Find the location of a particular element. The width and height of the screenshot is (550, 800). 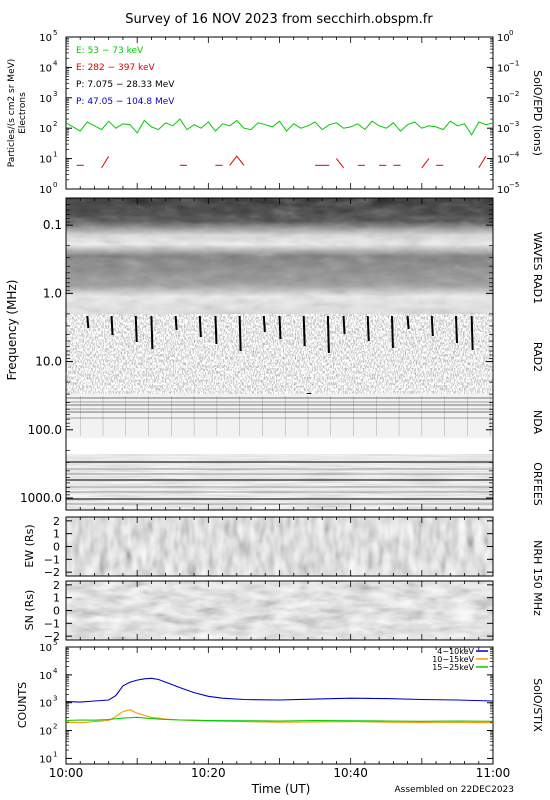

epd-side-label: SolO/EPD (ions) is located at coordinates (537, 113).